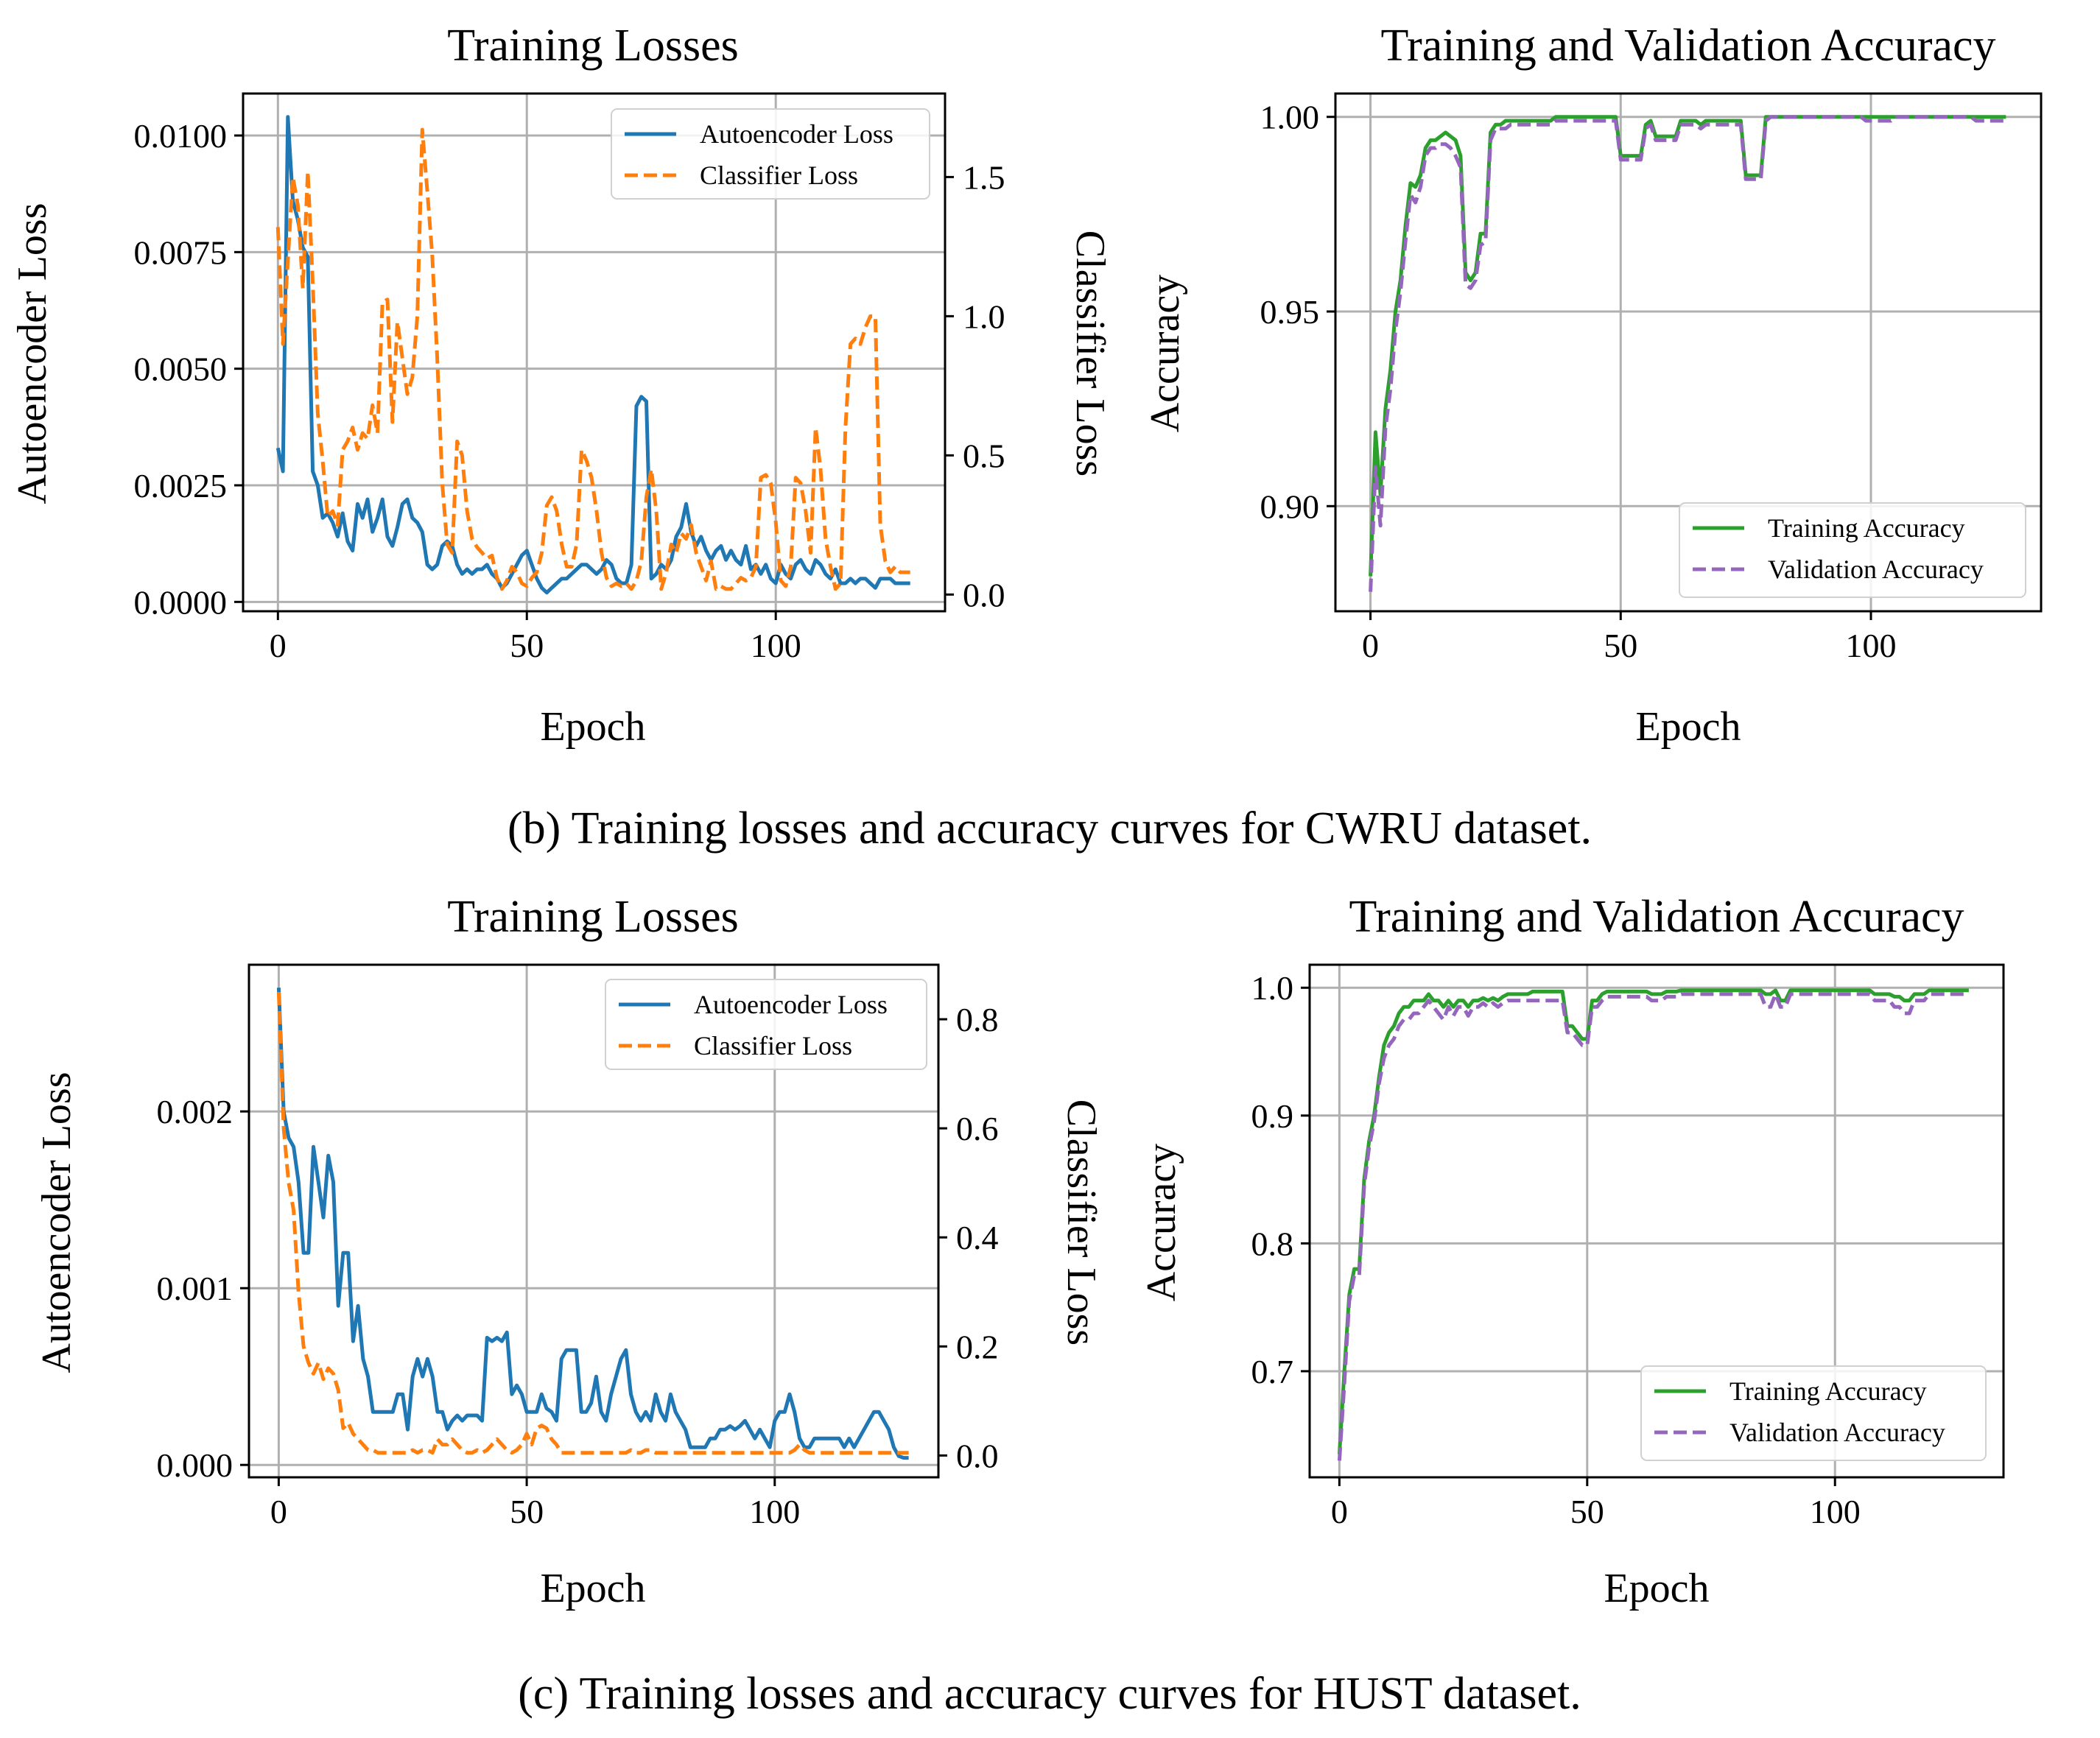 The width and height of the screenshot is (2100, 1738). What do you see at coordinates (181, 485) in the screenshot?
I see `y-tick-label: 0.0025` at bounding box center [181, 485].